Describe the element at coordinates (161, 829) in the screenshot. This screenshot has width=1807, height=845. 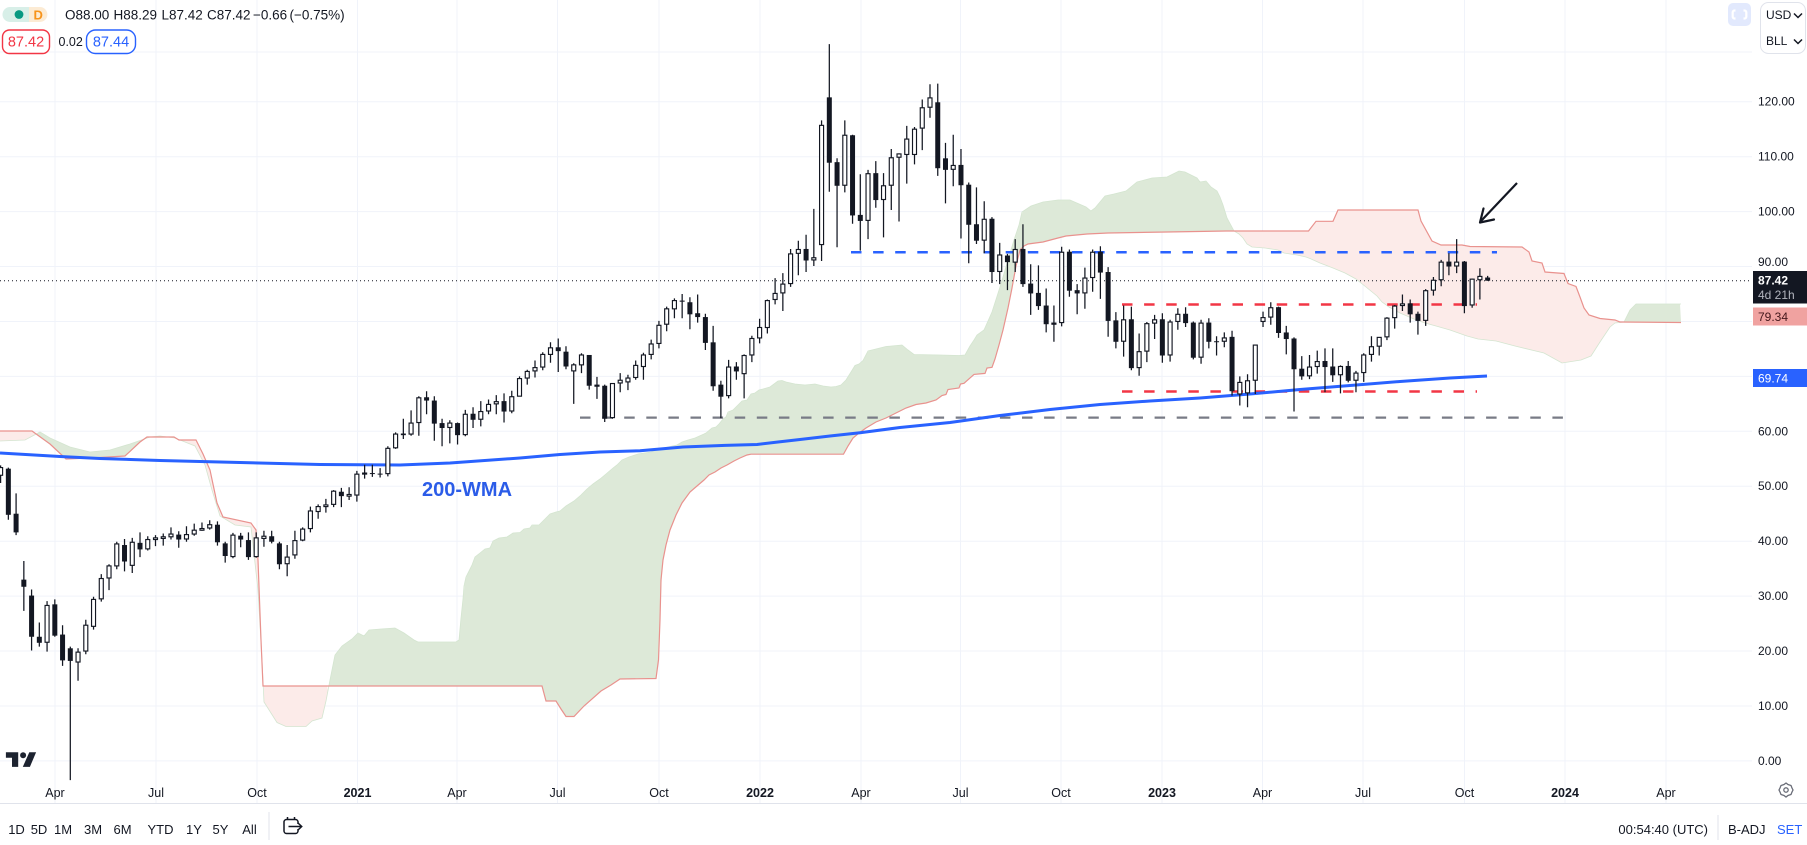
I see `svg-text: YTD` at that location.